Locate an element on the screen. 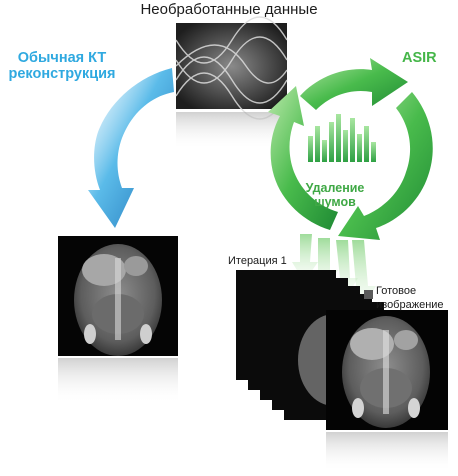  conventional-reconstruction-arrow is located at coordinates (131, 148).